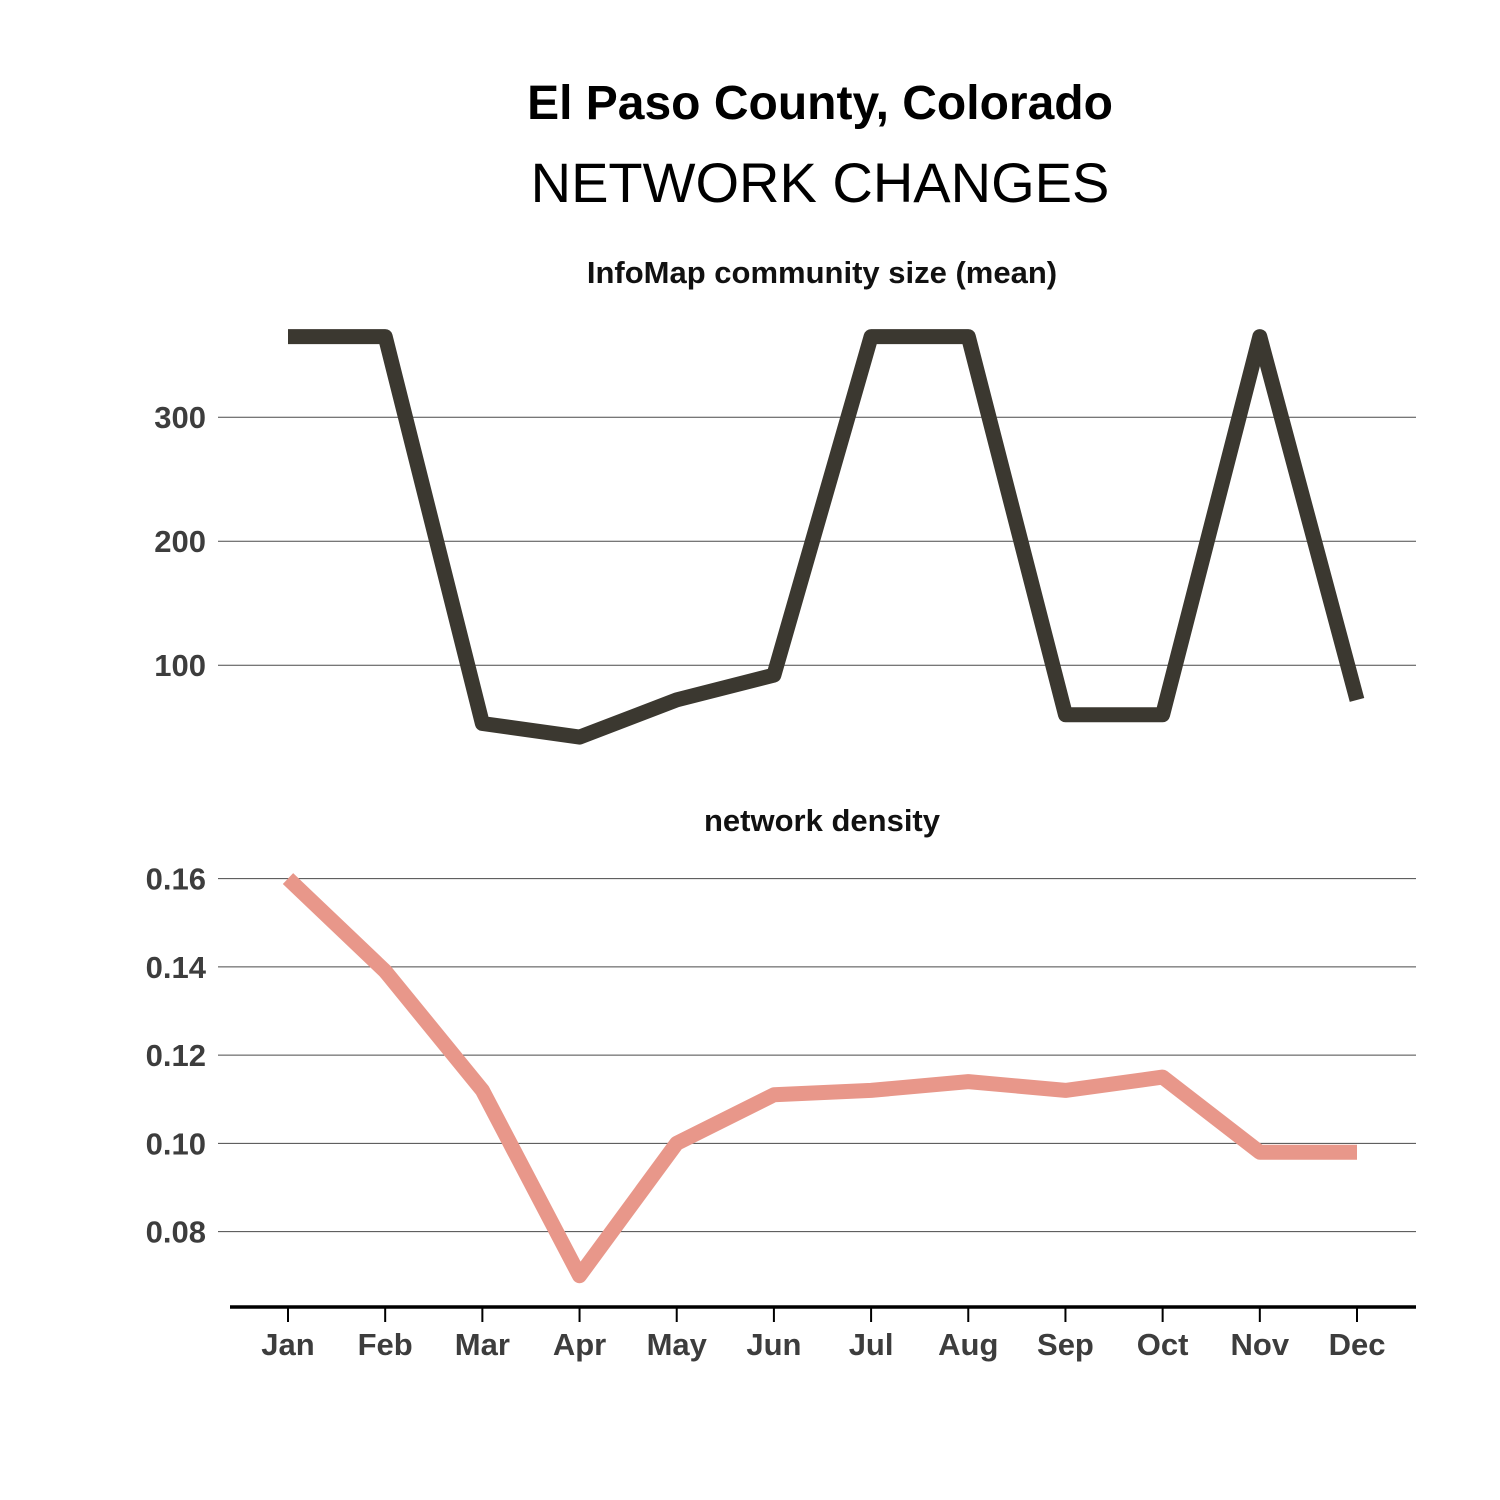 The width and height of the screenshot is (1500, 1500). What do you see at coordinates (180, 541) in the screenshot?
I see `community-size-y-tick-label: 200` at bounding box center [180, 541].